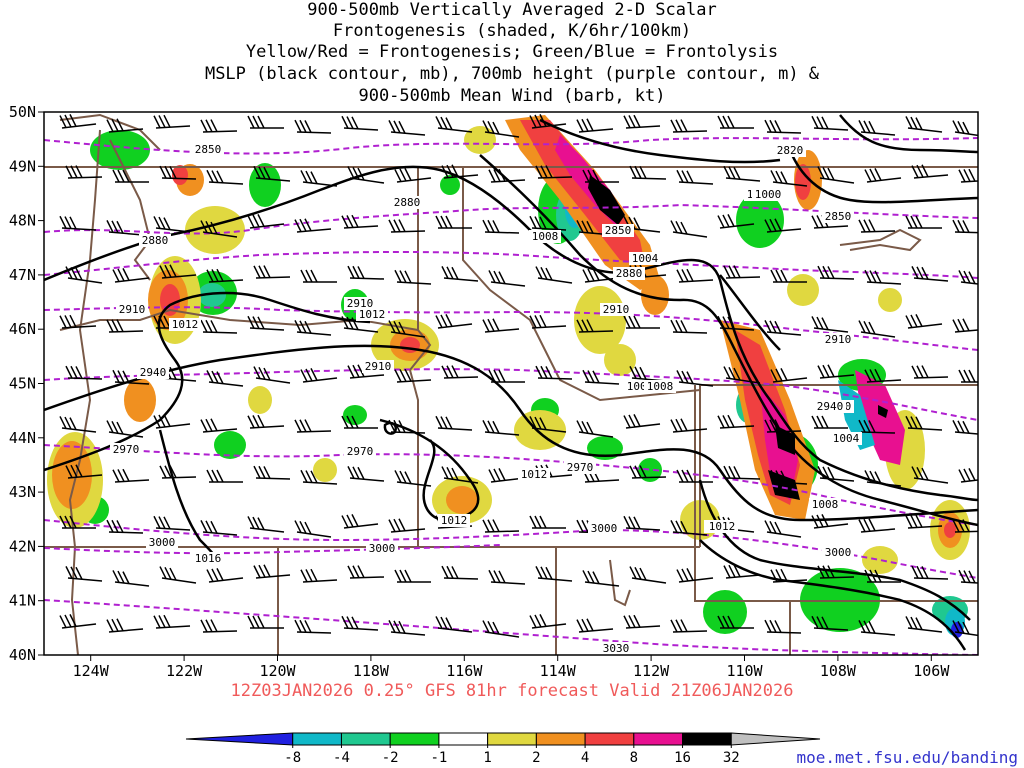  Describe the element at coordinates (22, 275) in the screenshot. I see `lat-tick-label: 47N` at that location.